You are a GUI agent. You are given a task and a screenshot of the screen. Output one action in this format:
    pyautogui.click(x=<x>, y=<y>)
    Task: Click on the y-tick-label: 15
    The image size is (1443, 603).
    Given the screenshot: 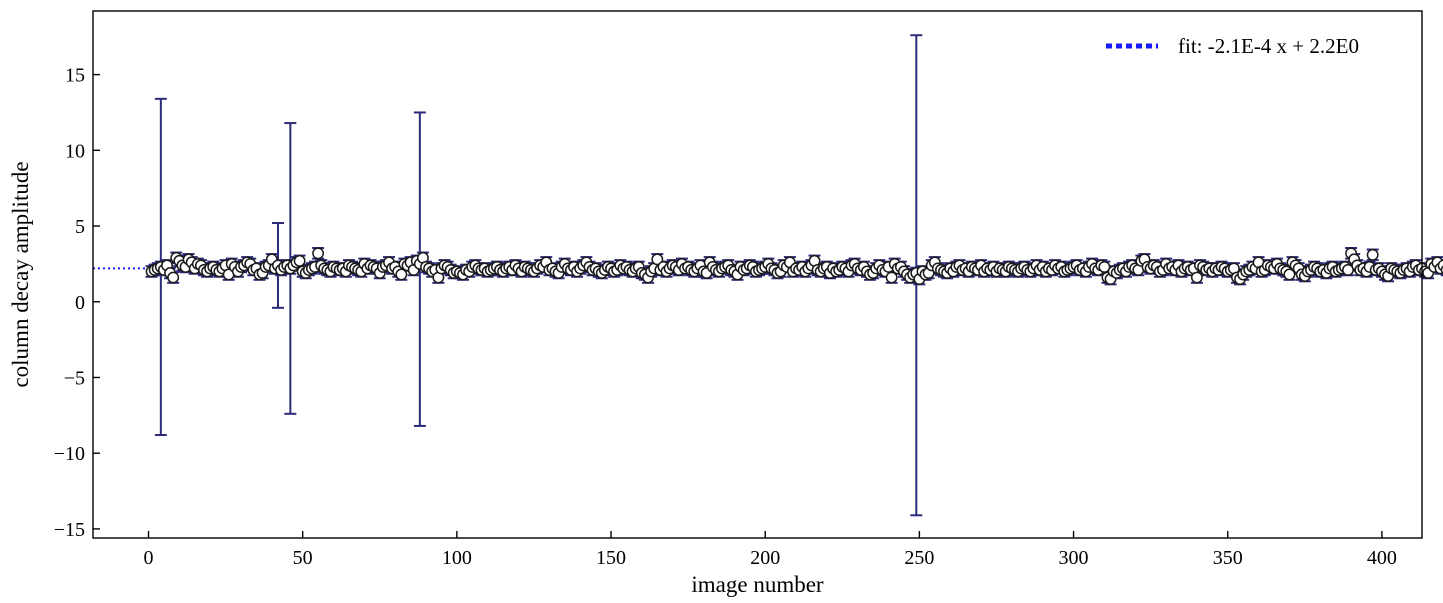 What is the action you would take?
    pyautogui.click(x=75, y=76)
    